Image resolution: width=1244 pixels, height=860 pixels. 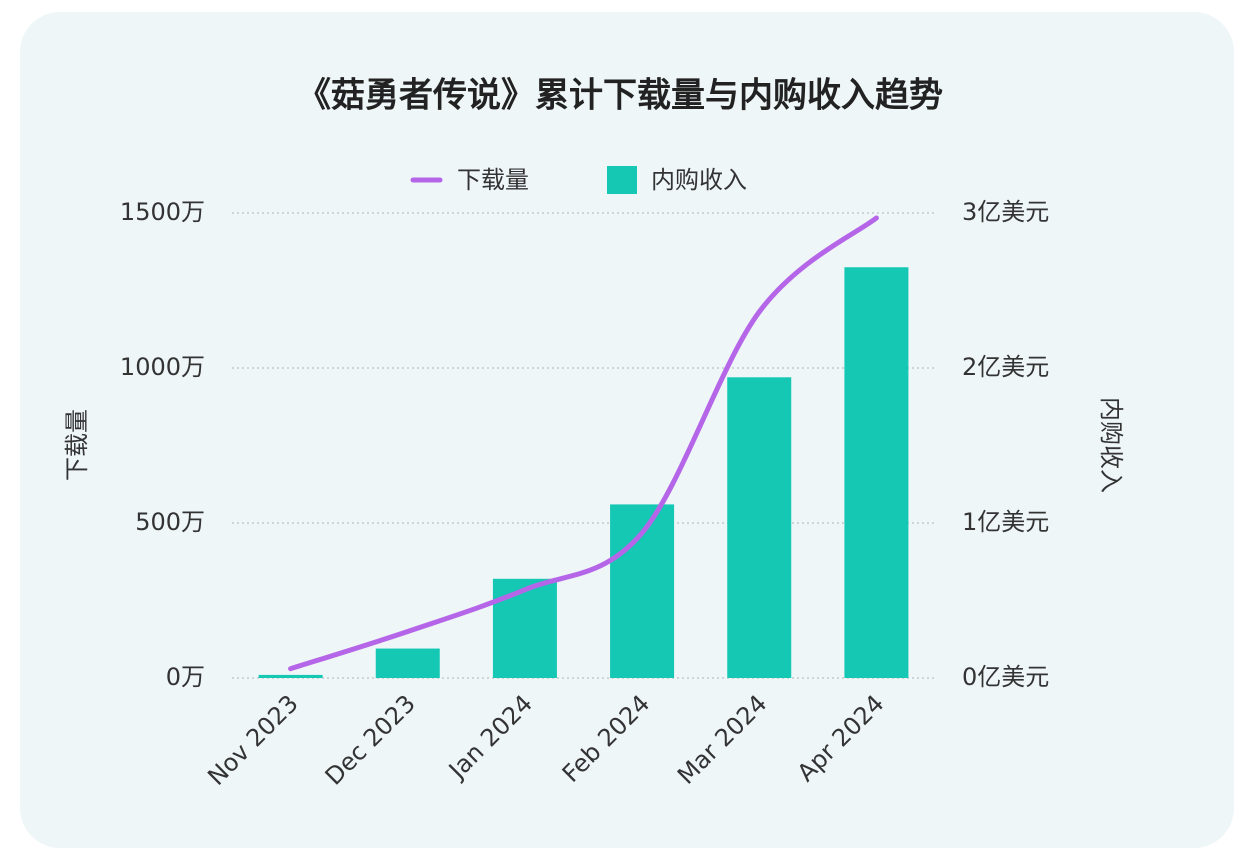 What do you see at coordinates (622, 180) in the screenshot?
I see `legend-swatch` at bounding box center [622, 180].